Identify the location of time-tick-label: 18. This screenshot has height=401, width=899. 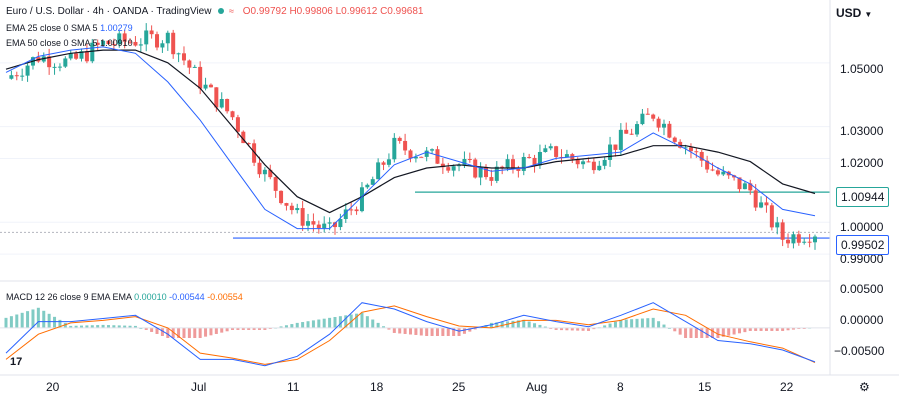
(377, 387).